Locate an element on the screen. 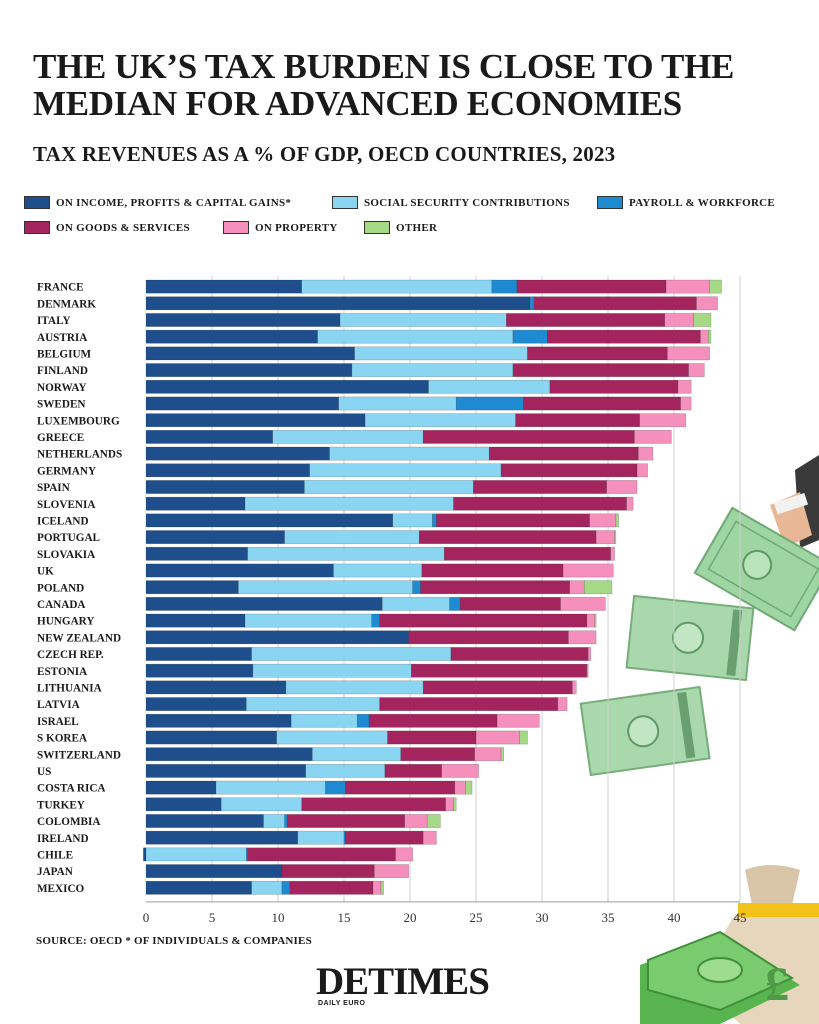 The image size is (819, 1024). legend-swatch-social is located at coordinates (345, 202).